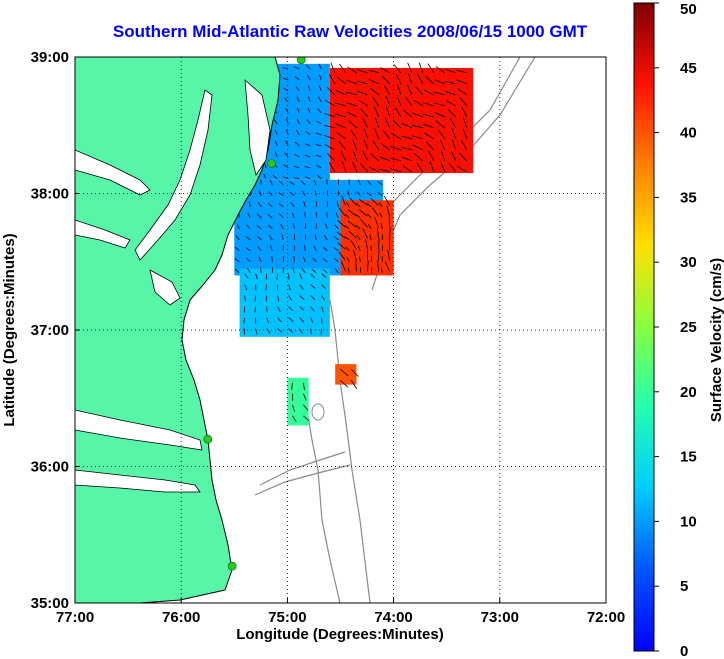 The width and height of the screenshot is (724, 659). I want to click on x-tick-label: 75:00, so click(287, 617).